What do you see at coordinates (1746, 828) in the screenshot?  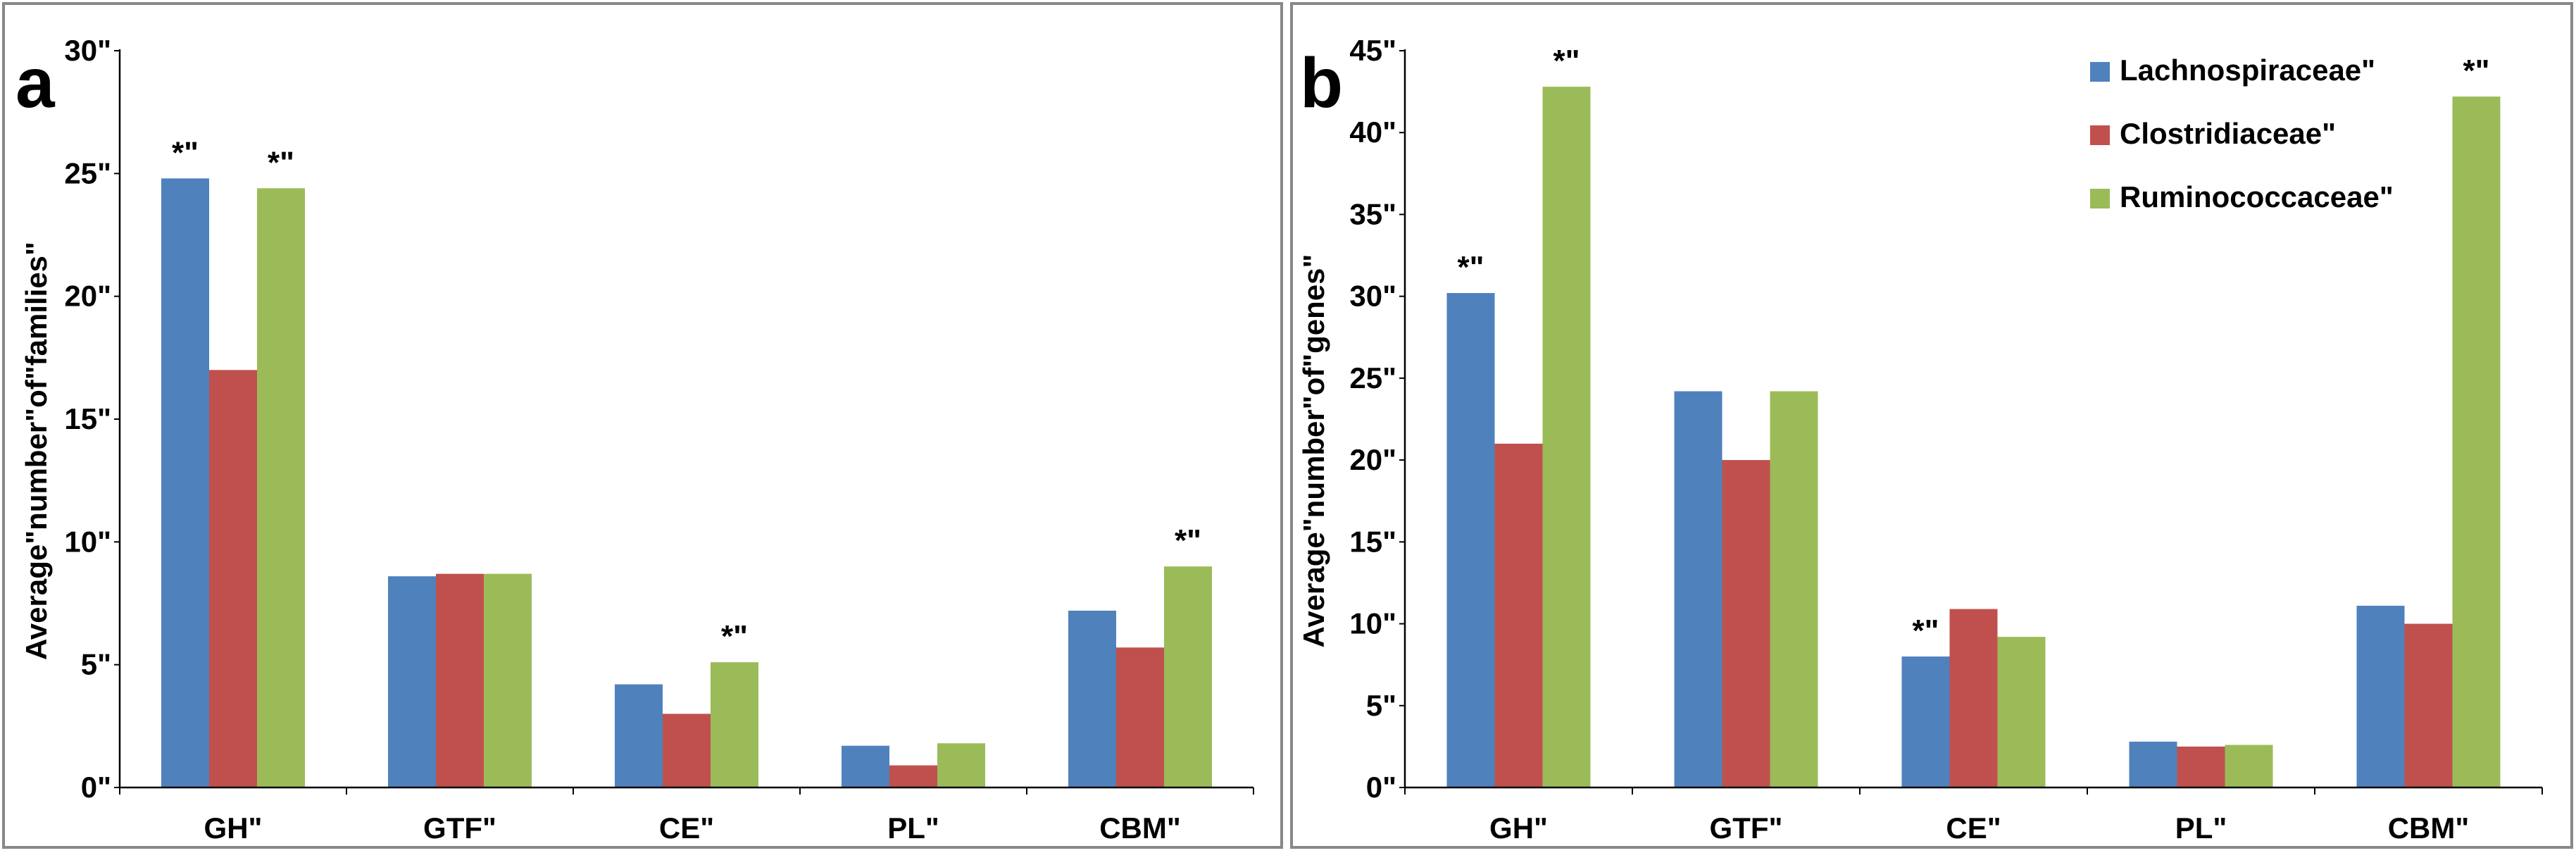 I see `panel-b-category-label: GTF"` at bounding box center [1746, 828].